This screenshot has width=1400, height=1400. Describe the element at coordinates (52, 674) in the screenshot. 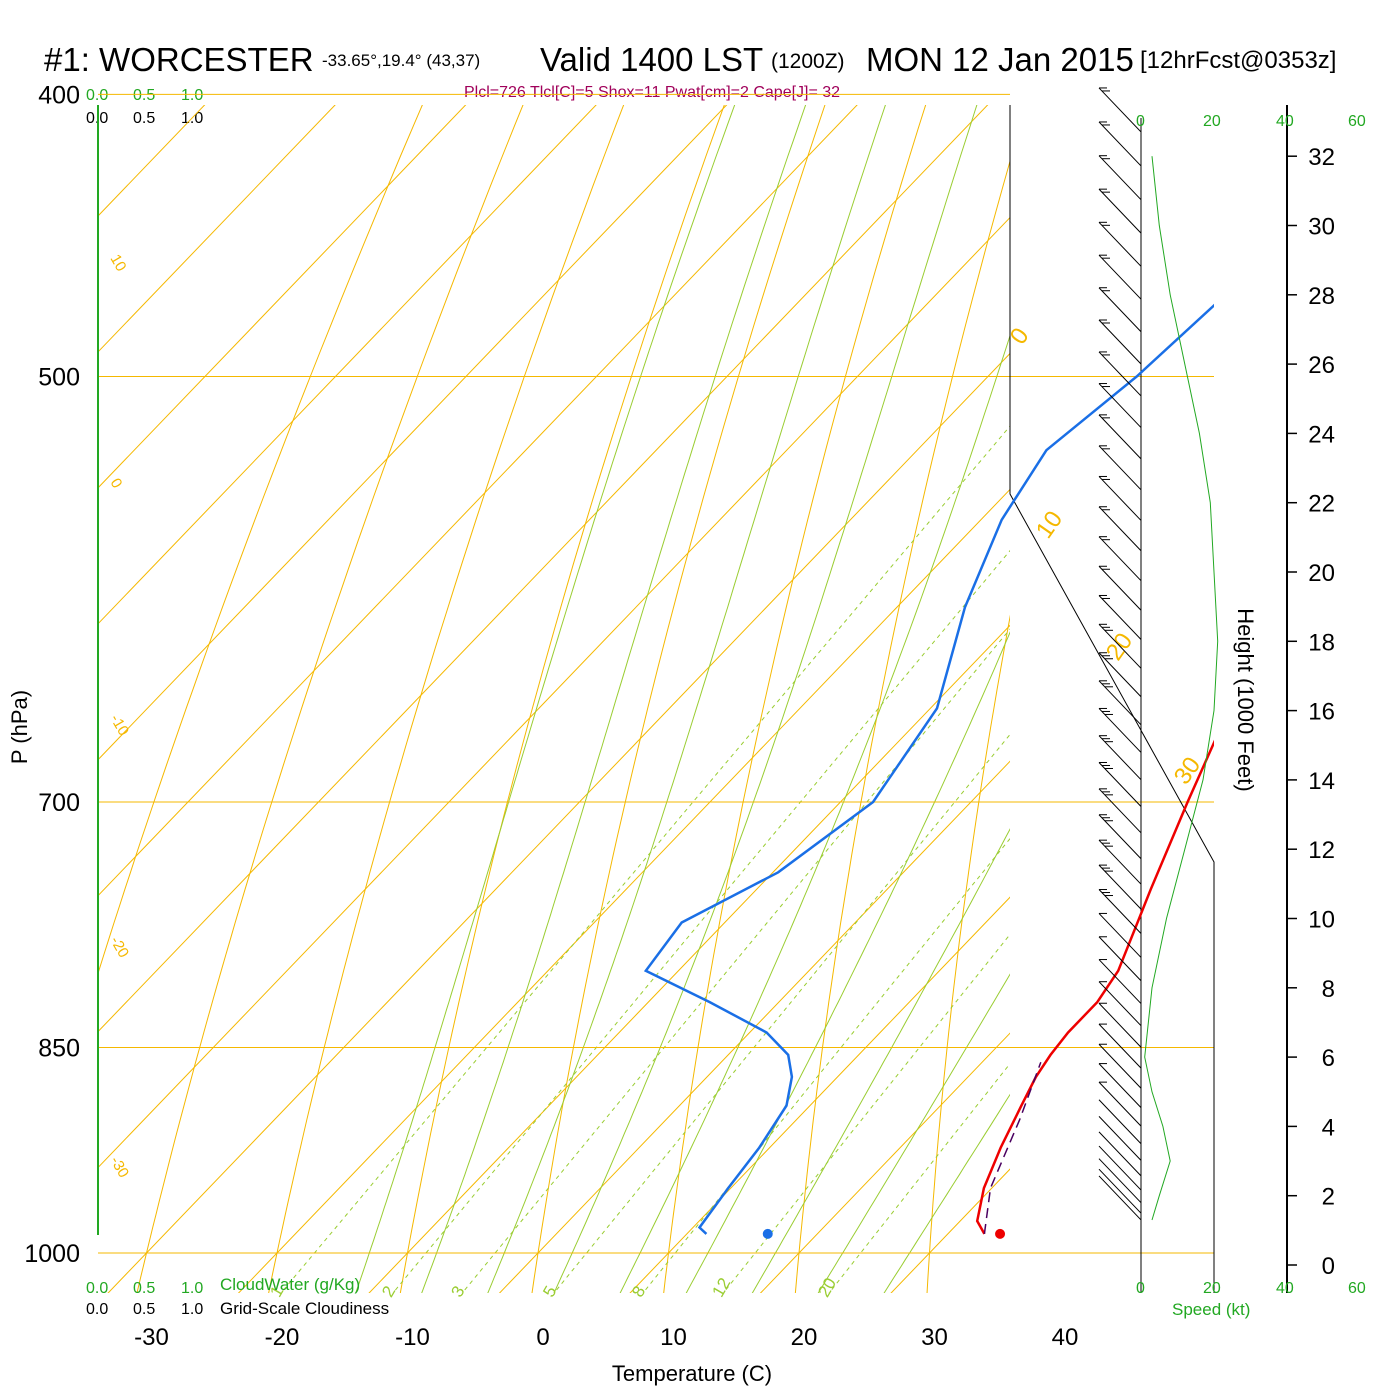

I see `pressure-ticks: 2503004005007008501000` at that location.